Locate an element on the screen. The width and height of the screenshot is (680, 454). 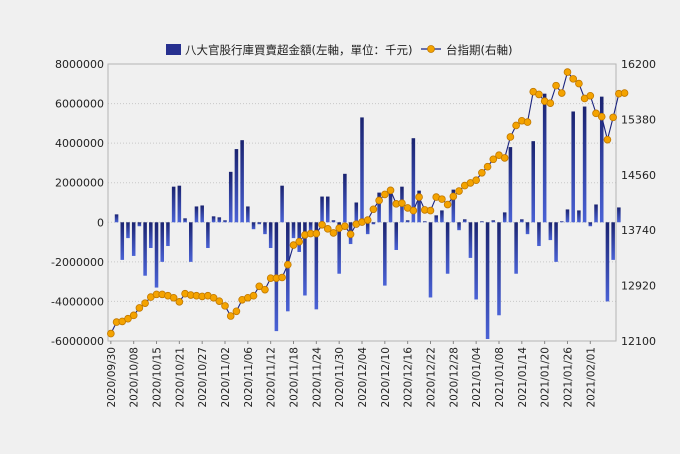
x-tick-label: 2021/02/01 is located at coordinates (591, 377).